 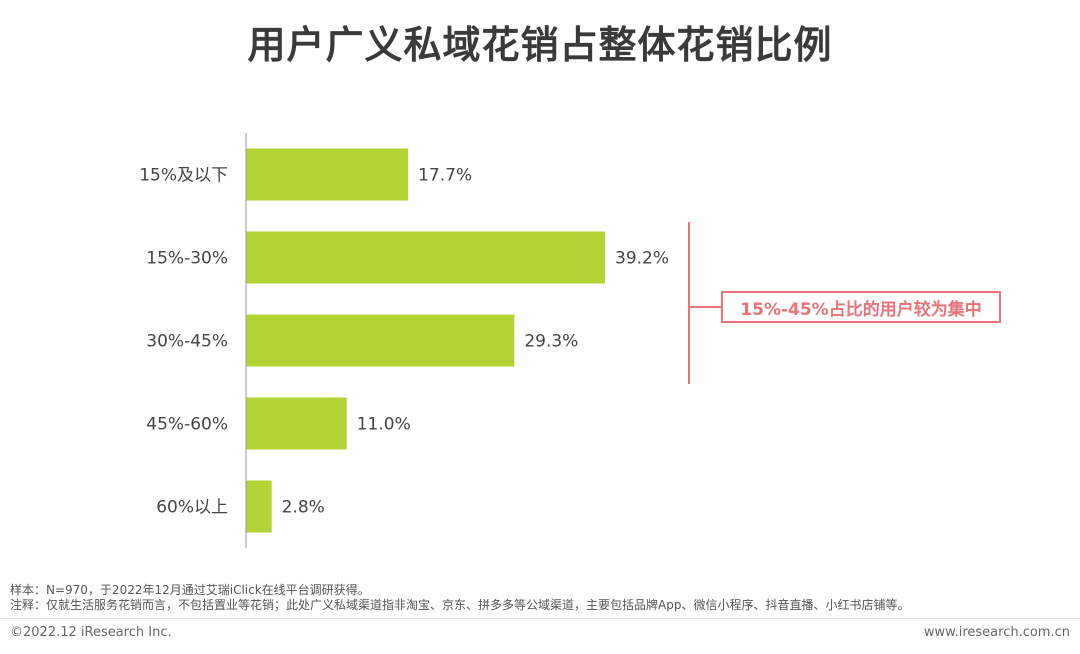 I want to click on copyright-text: ©2022.12 iResearch Inc., so click(x=91, y=632).